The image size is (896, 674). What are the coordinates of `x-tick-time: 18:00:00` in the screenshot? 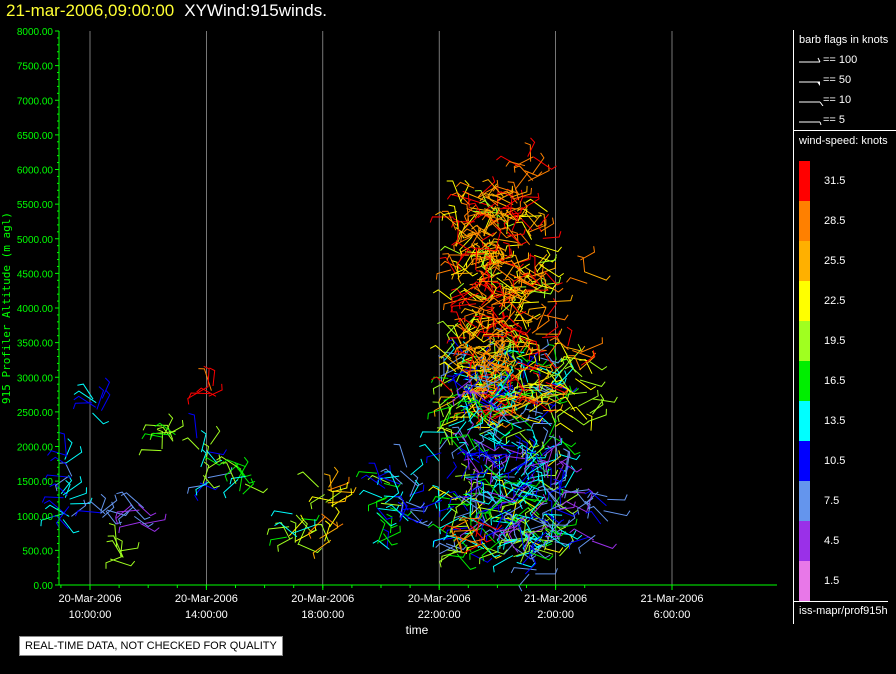 It's located at (322, 615).